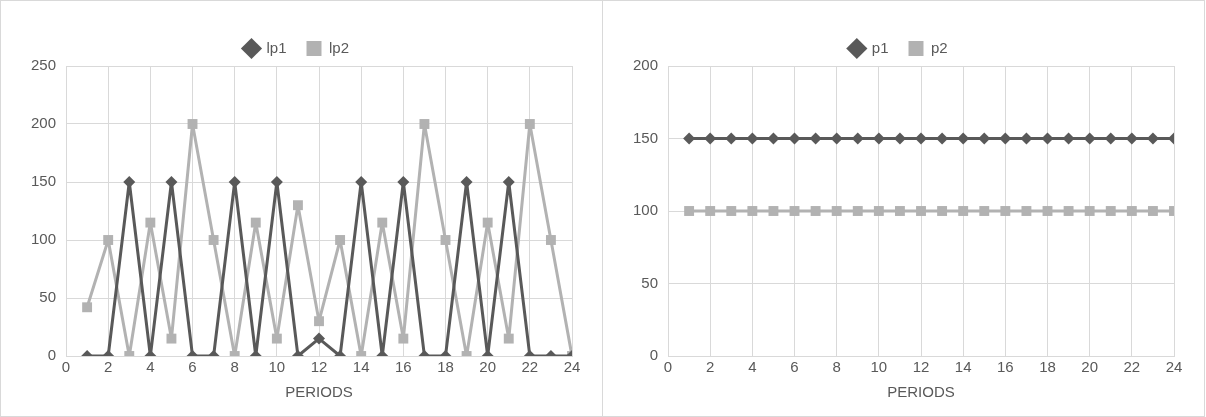  Describe the element at coordinates (880, 47) in the screenshot. I see `legend-label: p1` at that location.